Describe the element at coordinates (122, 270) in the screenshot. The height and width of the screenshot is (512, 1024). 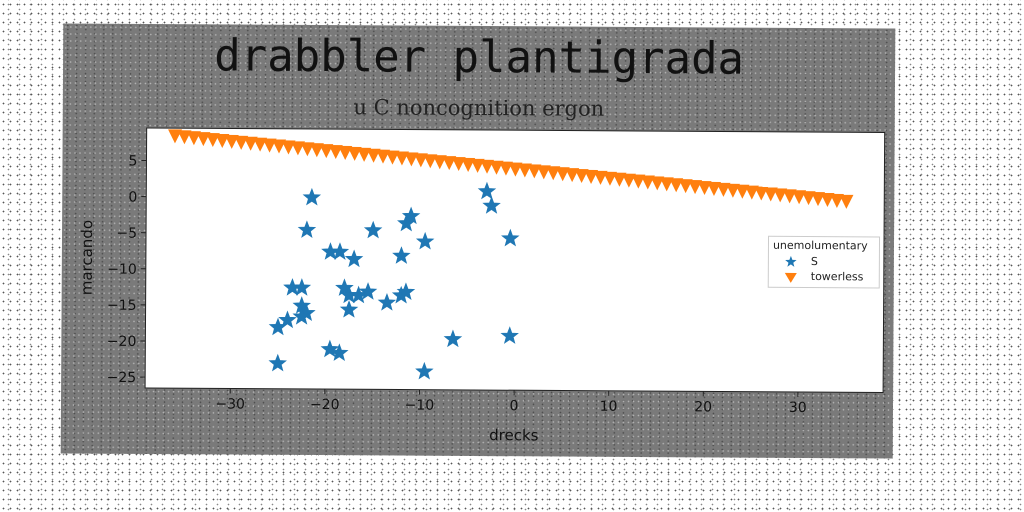
I see `y-tick-label: −10` at that location.